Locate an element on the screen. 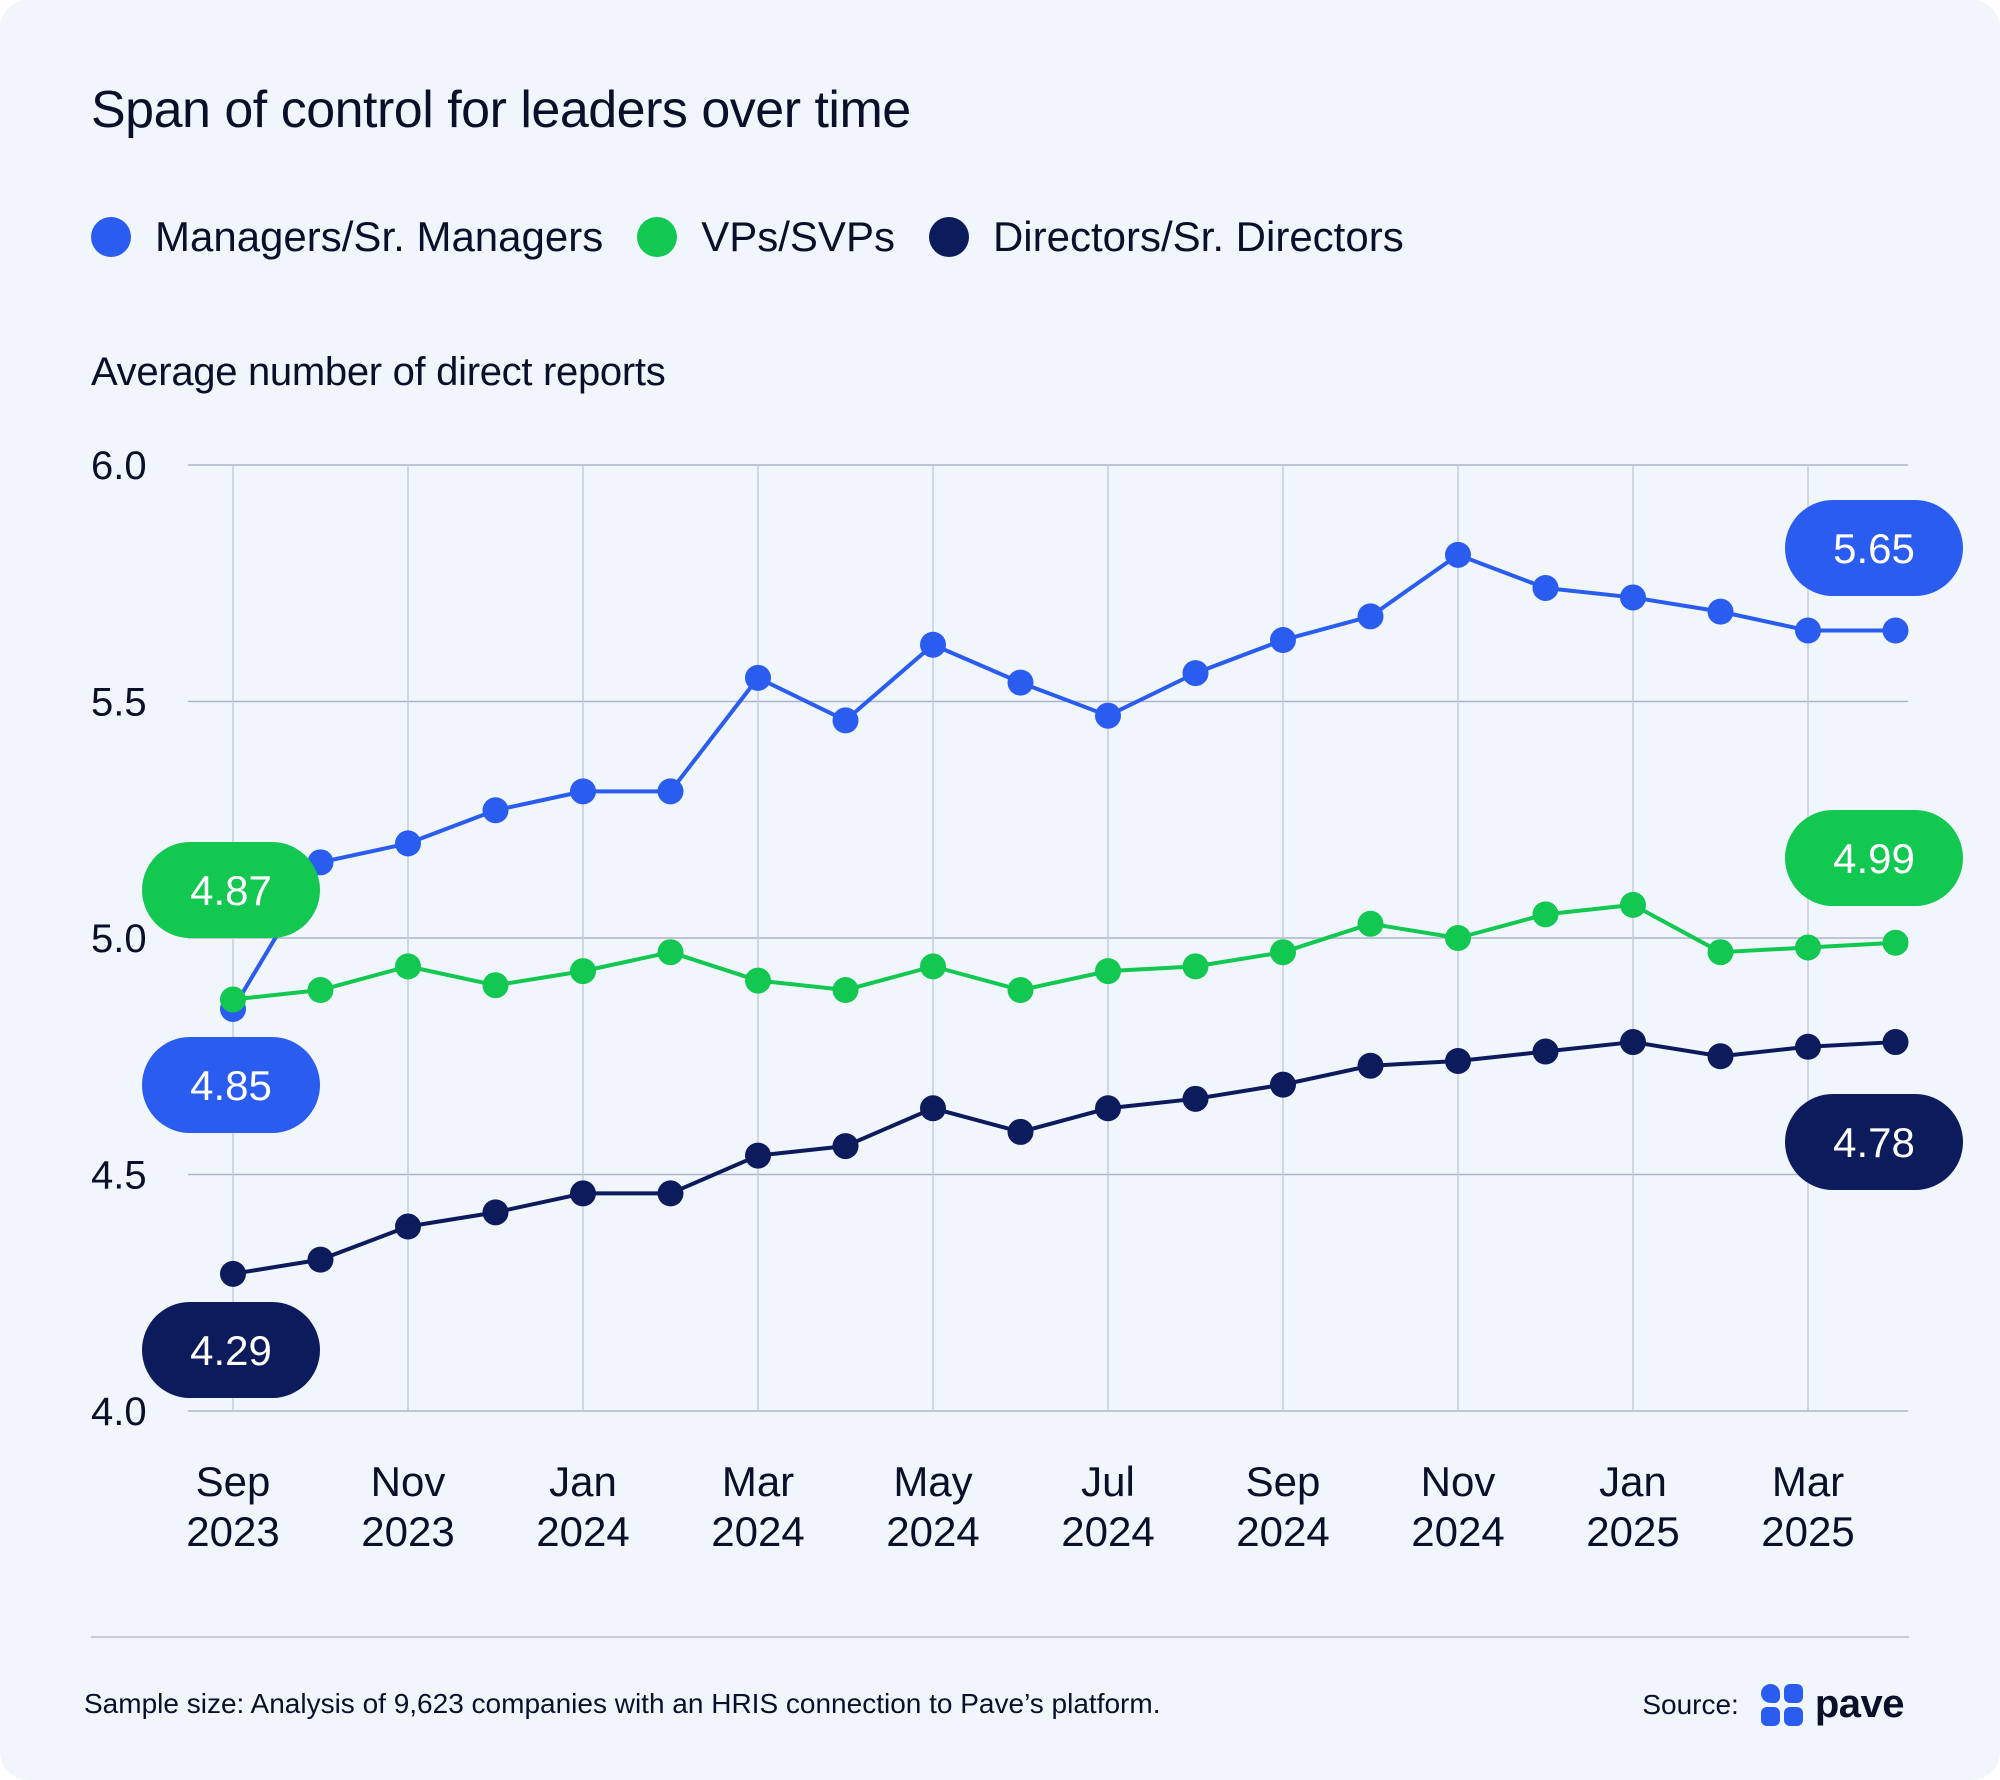  end-value-label: 4.78 is located at coordinates (1874, 1142).